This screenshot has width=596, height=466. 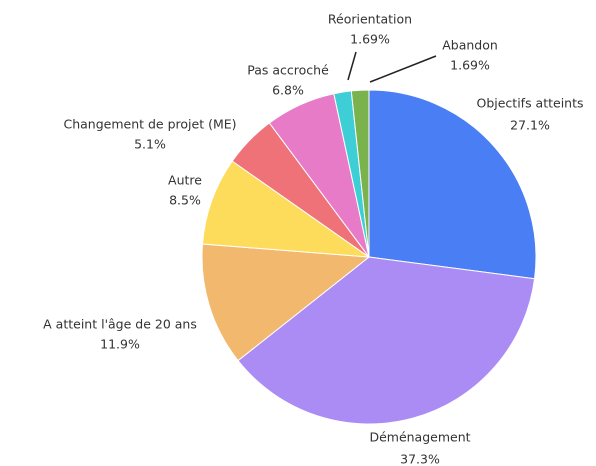 What do you see at coordinates (420, 459) in the screenshot?
I see `slice-value-label: 37.3%` at bounding box center [420, 459].